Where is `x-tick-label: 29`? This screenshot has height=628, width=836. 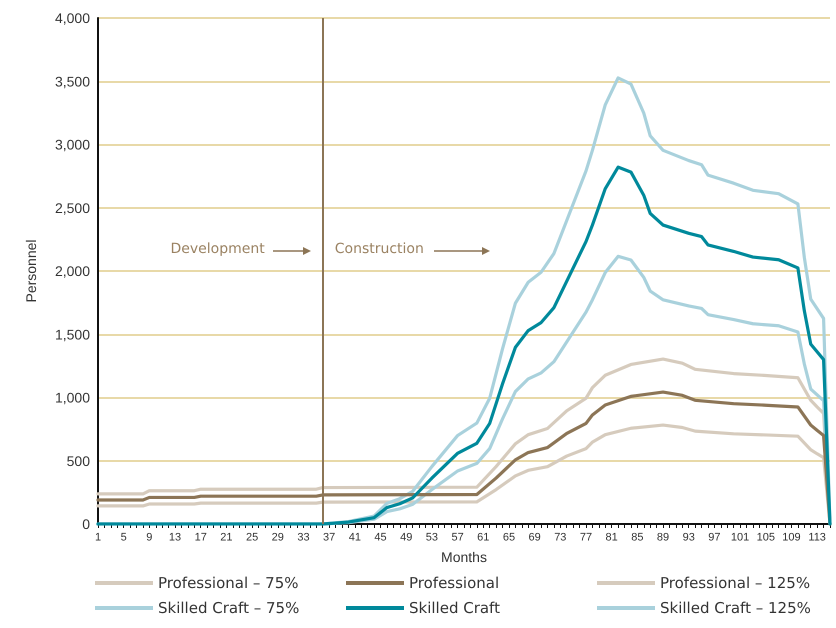 x-tick-label: 29 is located at coordinates (278, 538).